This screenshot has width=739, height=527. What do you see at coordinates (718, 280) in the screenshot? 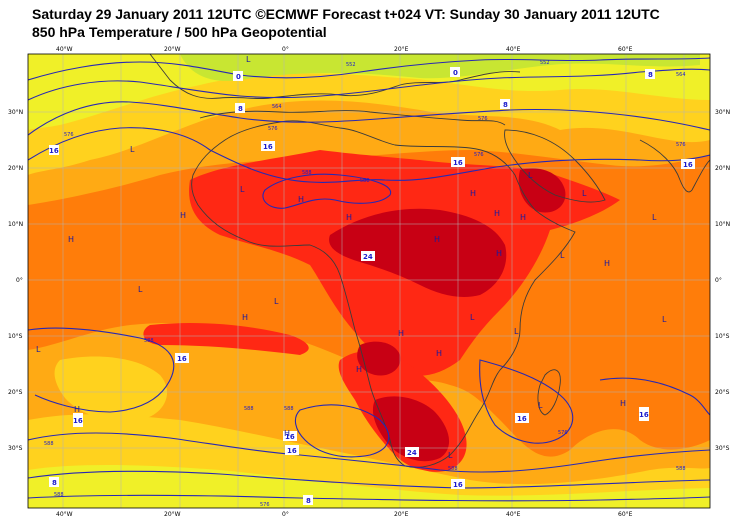
I see `lat-tick: 0°` at bounding box center [718, 280].